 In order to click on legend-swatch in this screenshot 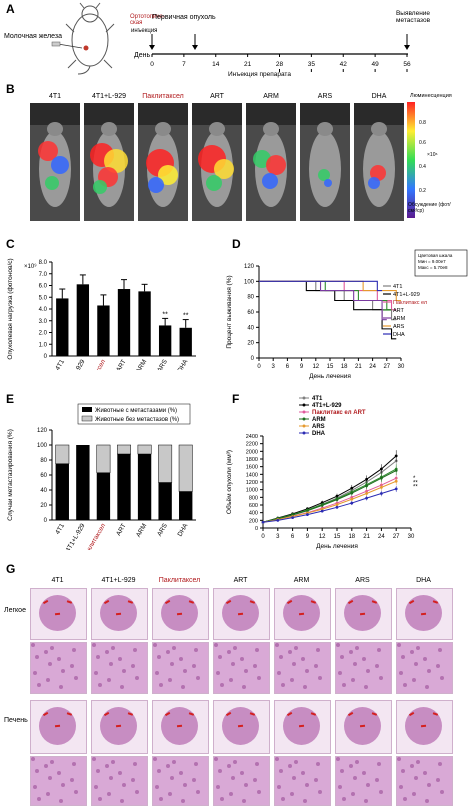, I will do `click(87, 409)`.